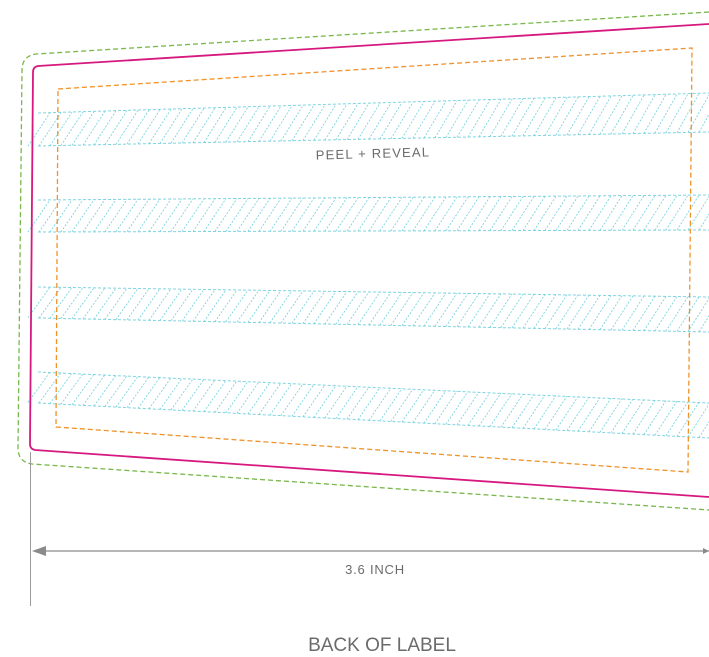 This screenshot has height=657, width=709. Describe the element at coordinates (39, 551) in the screenshot. I see `dimension-arrow-left-icon` at that location.